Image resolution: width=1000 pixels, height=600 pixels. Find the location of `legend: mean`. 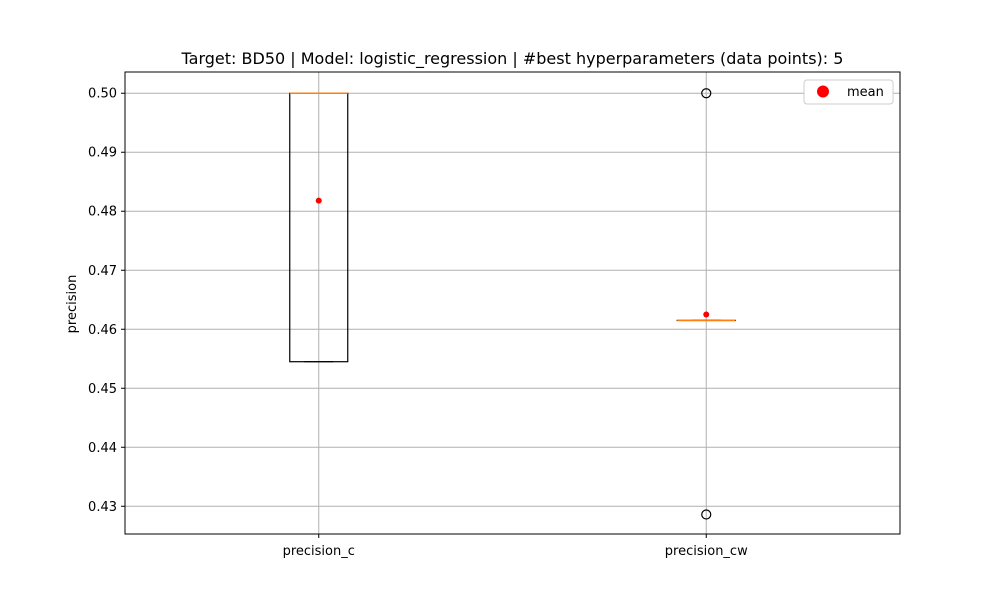

legend: mean is located at coordinates (848, 92).